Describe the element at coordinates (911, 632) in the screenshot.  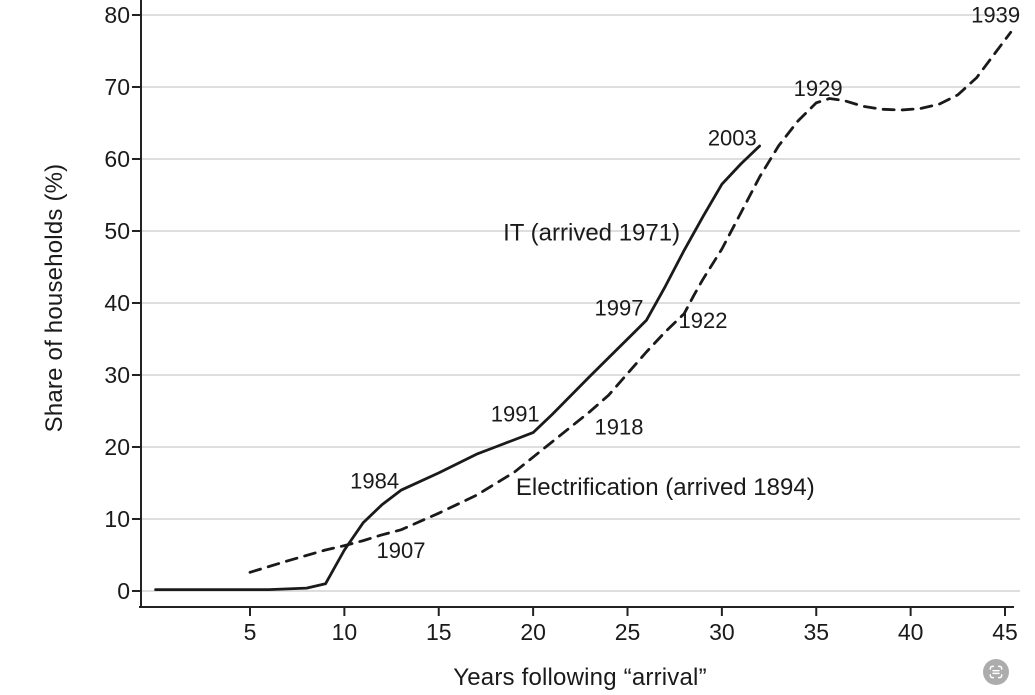
I see `x-tick-label: 40` at that location.